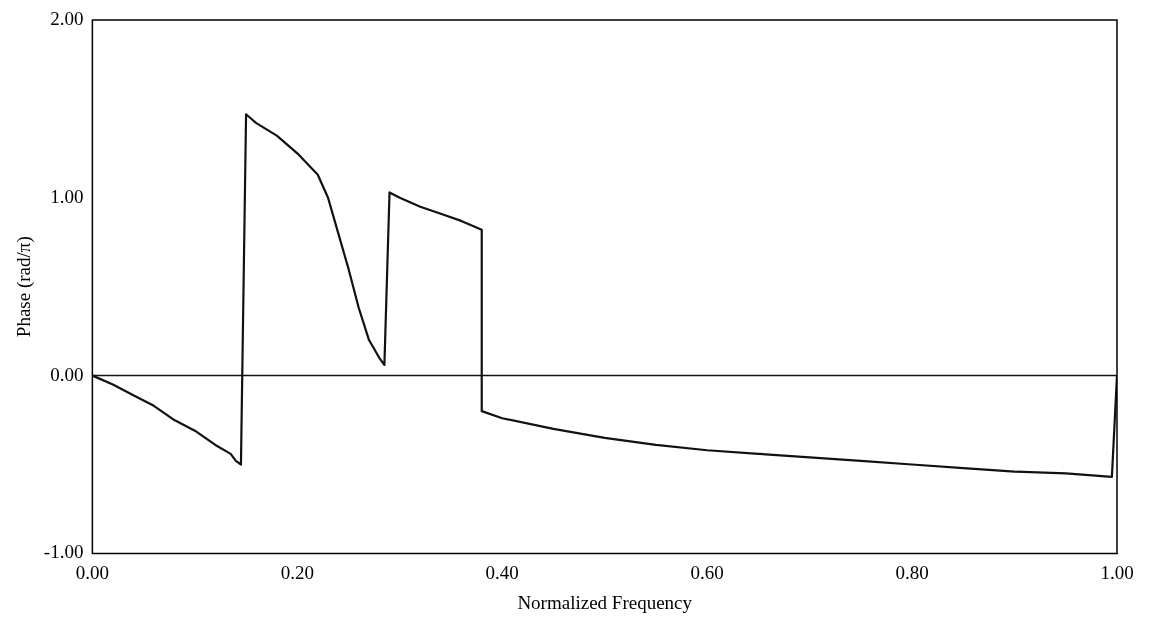  I want to click on x-tick-label: 1.00, so click(1117, 572).